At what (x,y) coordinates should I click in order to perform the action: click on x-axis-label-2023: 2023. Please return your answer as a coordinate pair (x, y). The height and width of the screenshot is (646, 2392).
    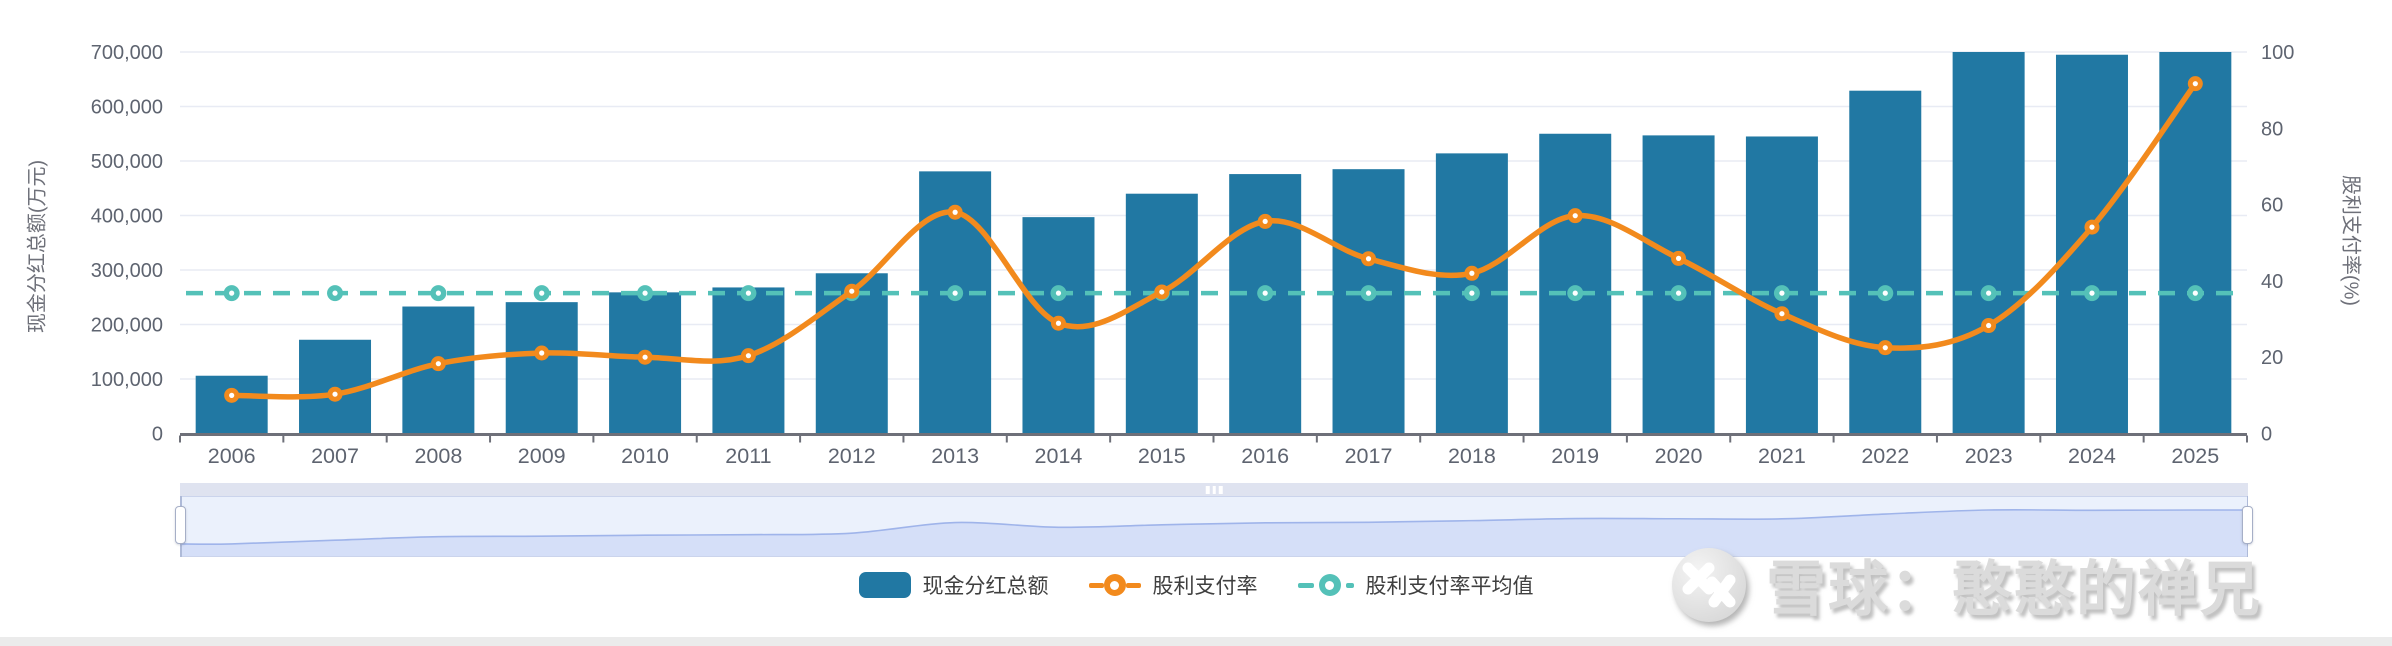
    Looking at the image, I should click on (1989, 456).